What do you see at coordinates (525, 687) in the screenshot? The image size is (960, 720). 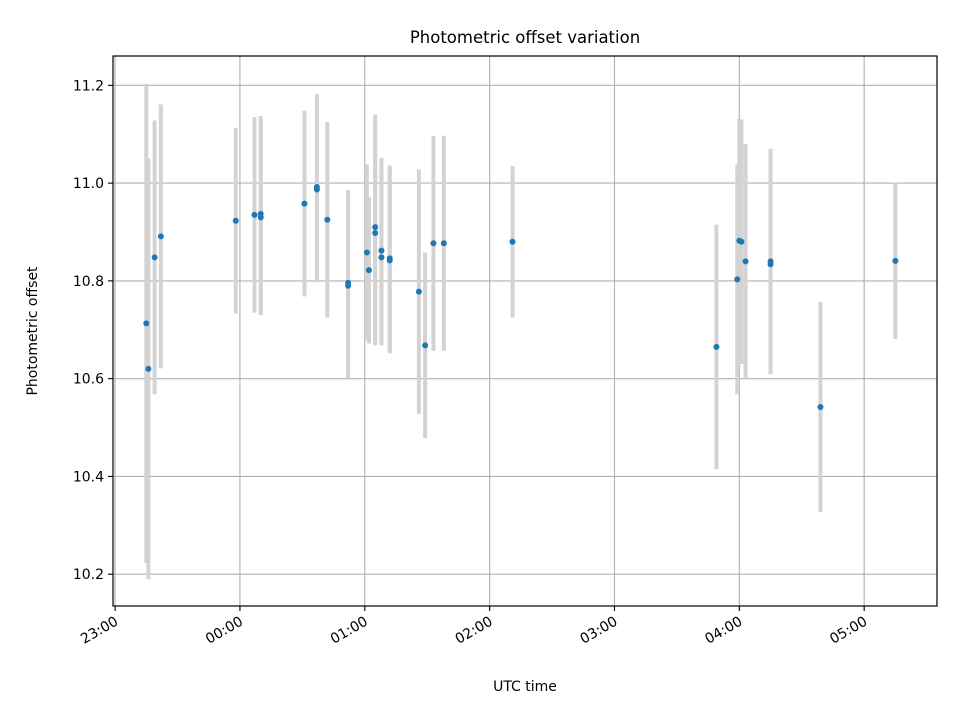 I see `x-axis-label: UTC time` at bounding box center [525, 687].